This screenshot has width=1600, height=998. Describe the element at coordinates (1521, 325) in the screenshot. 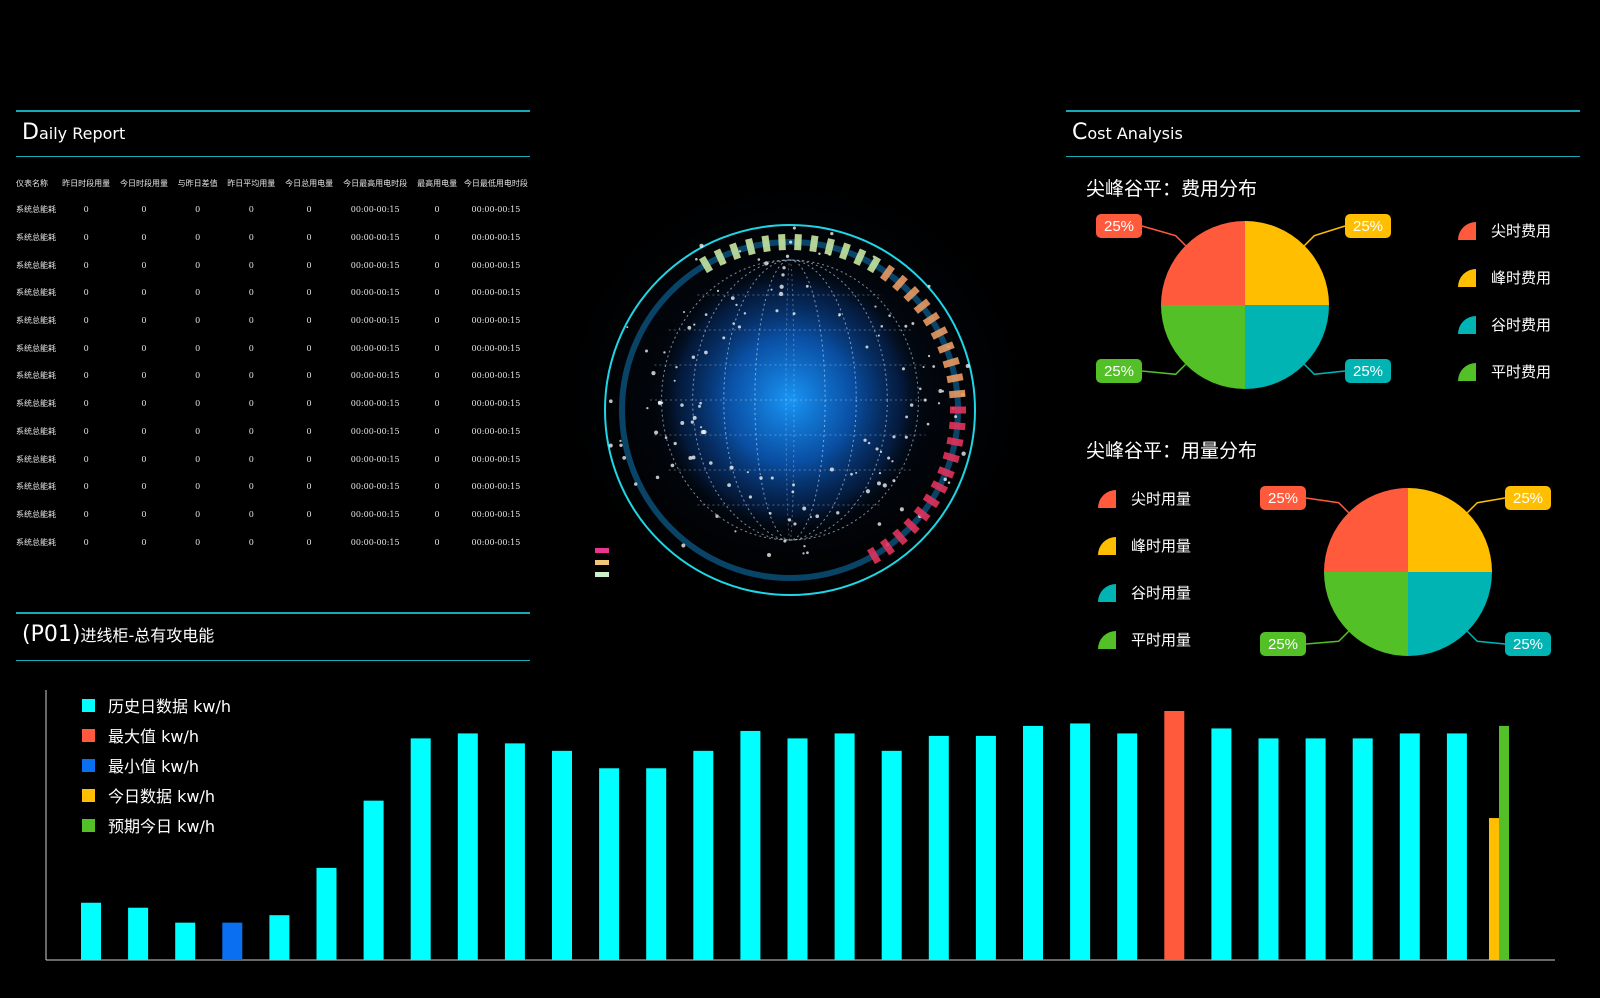

I see `legend-label: 谷时费用` at that location.